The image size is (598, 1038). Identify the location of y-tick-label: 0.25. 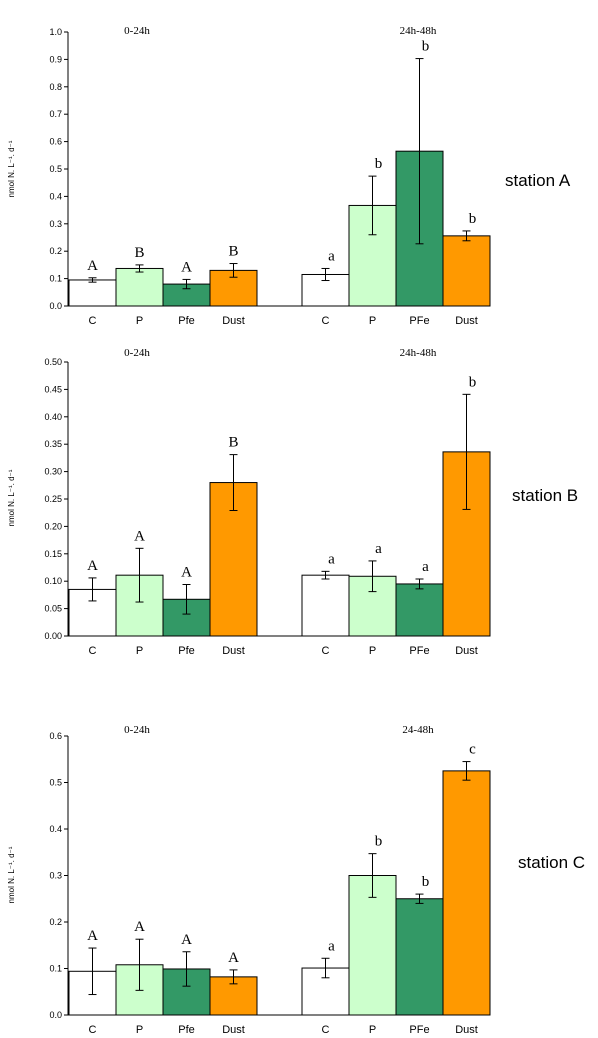
(53, 499).